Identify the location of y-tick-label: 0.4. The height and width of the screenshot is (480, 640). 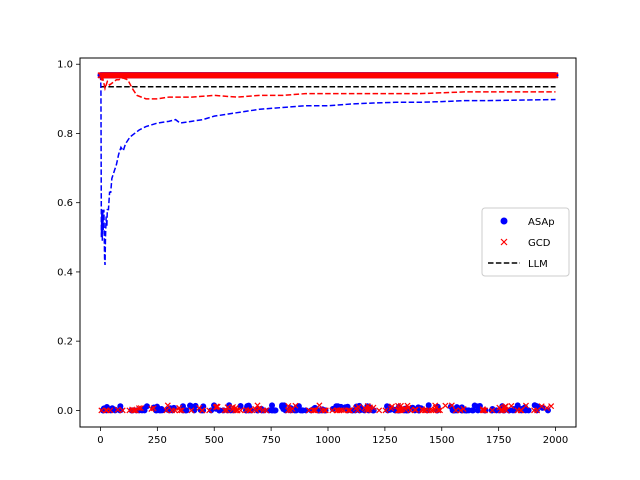
(65, 272).